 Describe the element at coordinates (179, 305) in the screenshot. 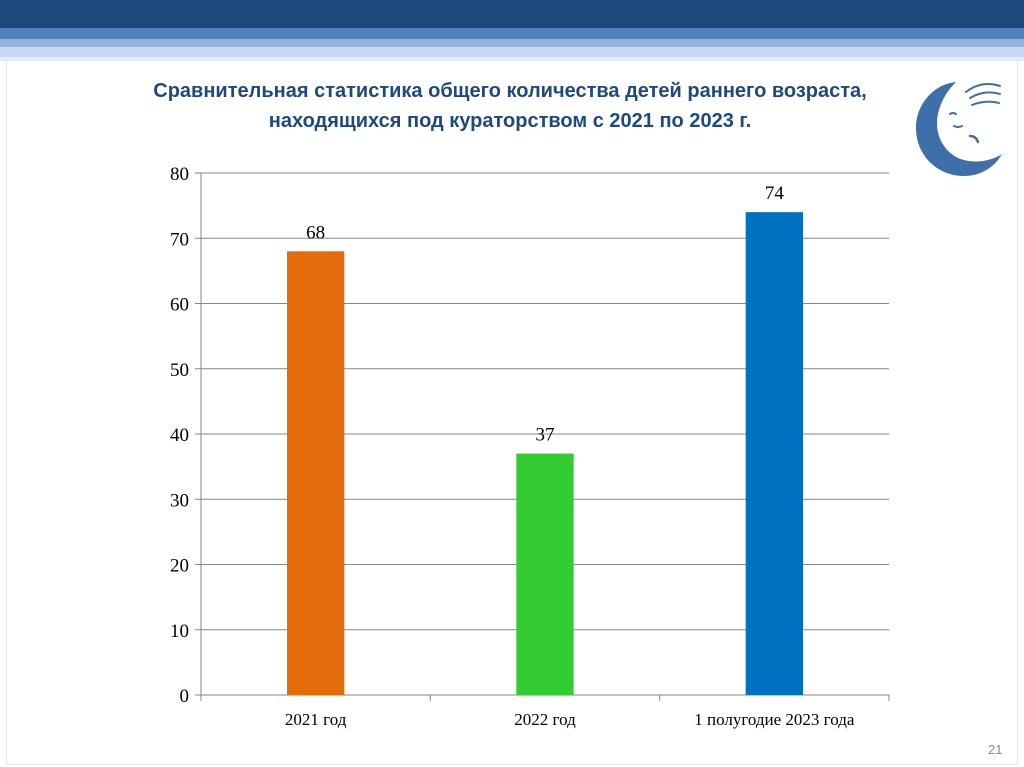

I see `y-tick-label: 60` at that location.